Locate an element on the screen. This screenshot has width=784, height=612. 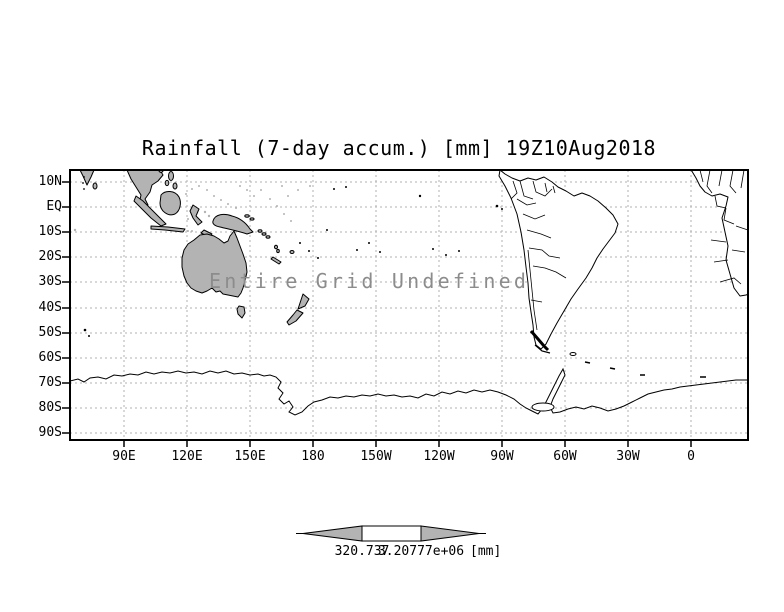
land-gray is located at coordinates (194, 248).